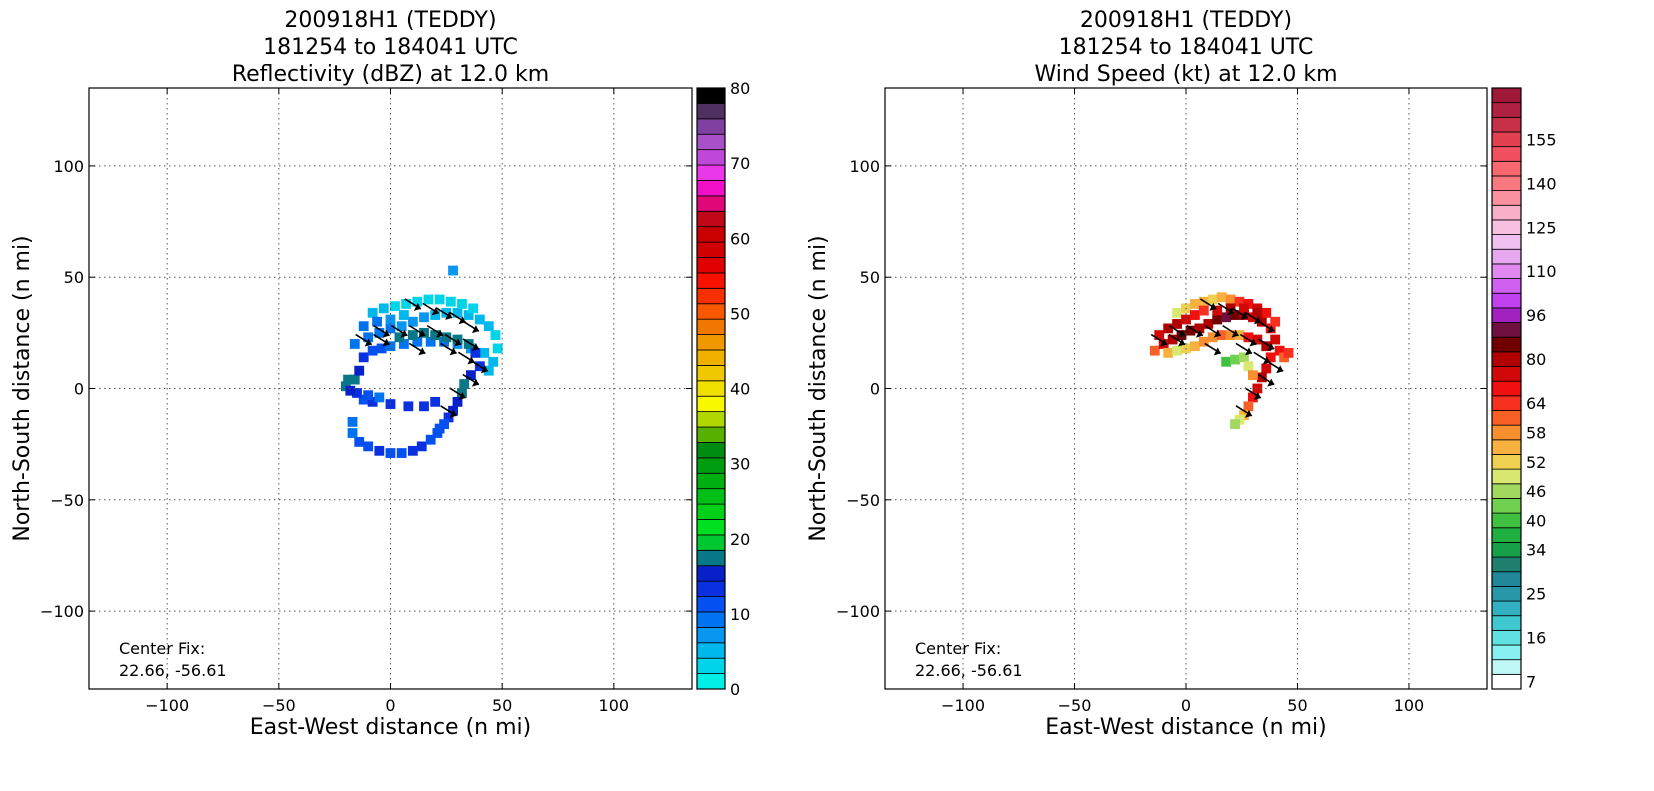 The image size is (1654, 791). What do you see at coordinates (79, 389) in the screenshot?
I see `y-tick-label: 0` at bounding box center [79, 389].